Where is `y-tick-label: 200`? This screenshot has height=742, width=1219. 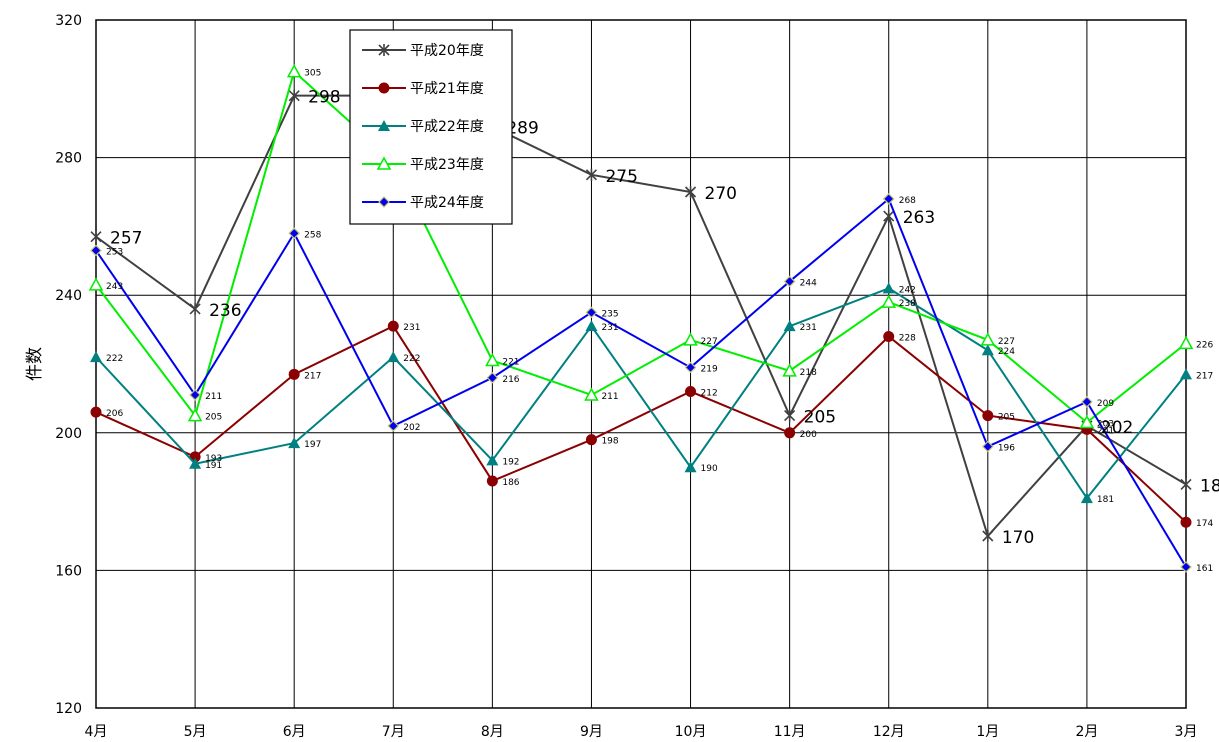
y-tick-label: 200 is located at coordinates (68, 434).